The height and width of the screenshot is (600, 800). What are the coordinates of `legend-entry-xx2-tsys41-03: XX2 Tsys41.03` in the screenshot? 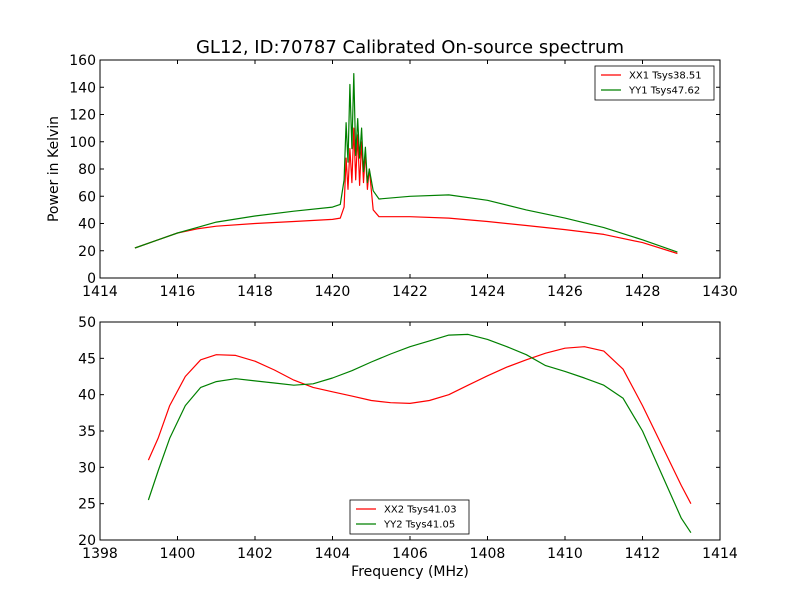 It's located at (420, 510).